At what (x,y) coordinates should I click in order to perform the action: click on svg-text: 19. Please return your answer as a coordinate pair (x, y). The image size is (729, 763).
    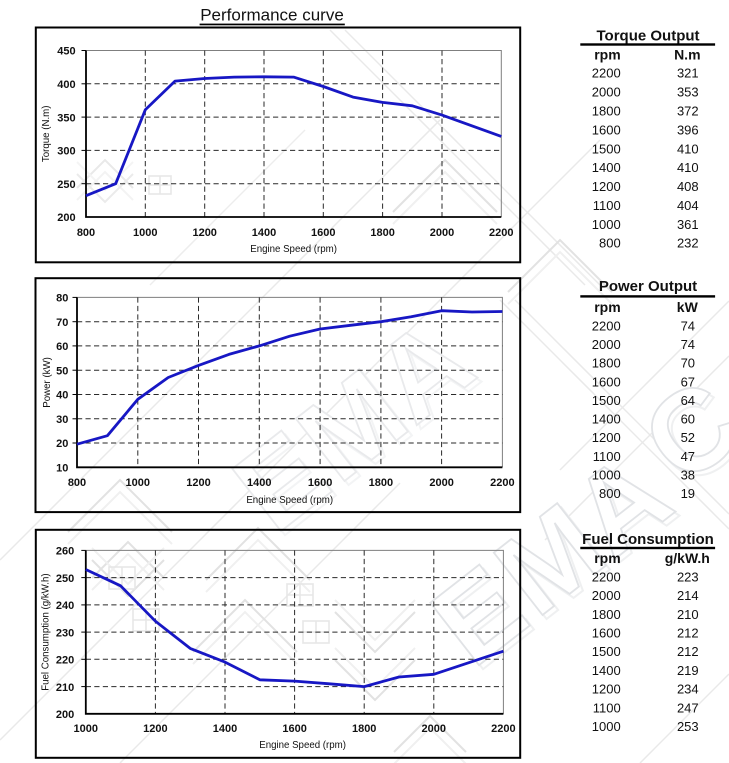
    Looking at the image, I should click on (688, 493).